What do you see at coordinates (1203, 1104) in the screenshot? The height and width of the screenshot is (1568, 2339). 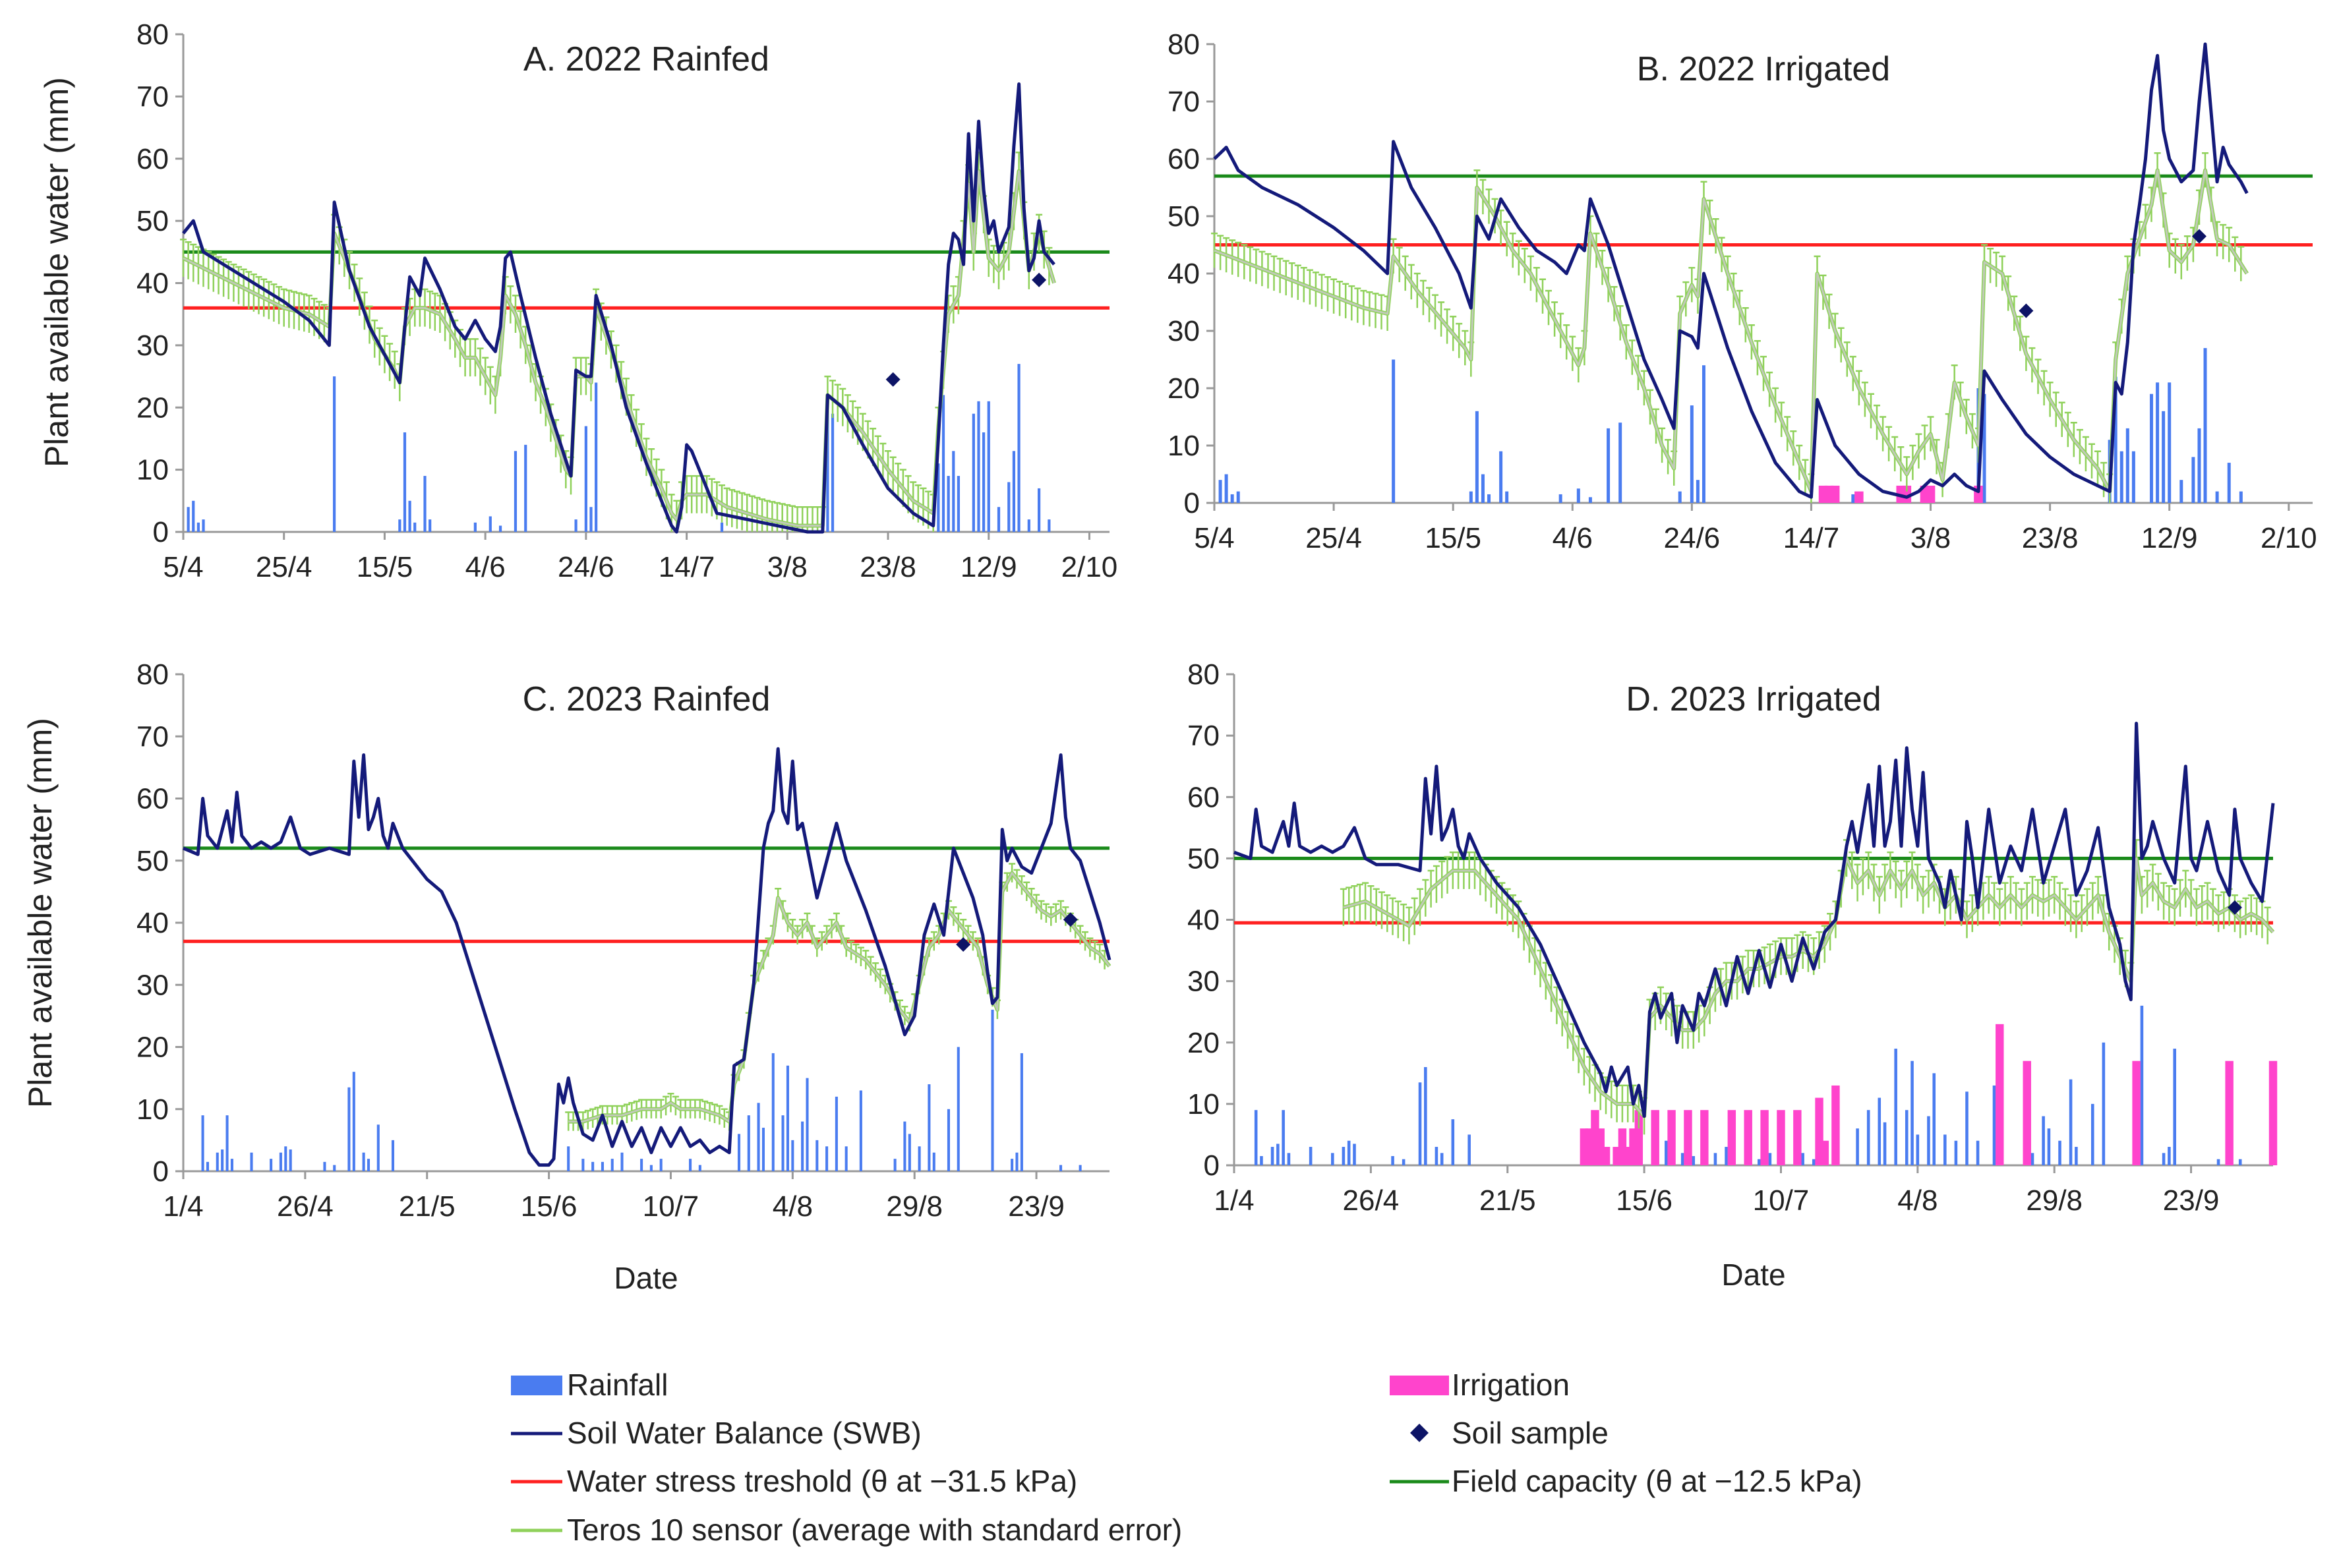 I see `y-tick-label-d: 10` at bounding box center [1203, 1104].